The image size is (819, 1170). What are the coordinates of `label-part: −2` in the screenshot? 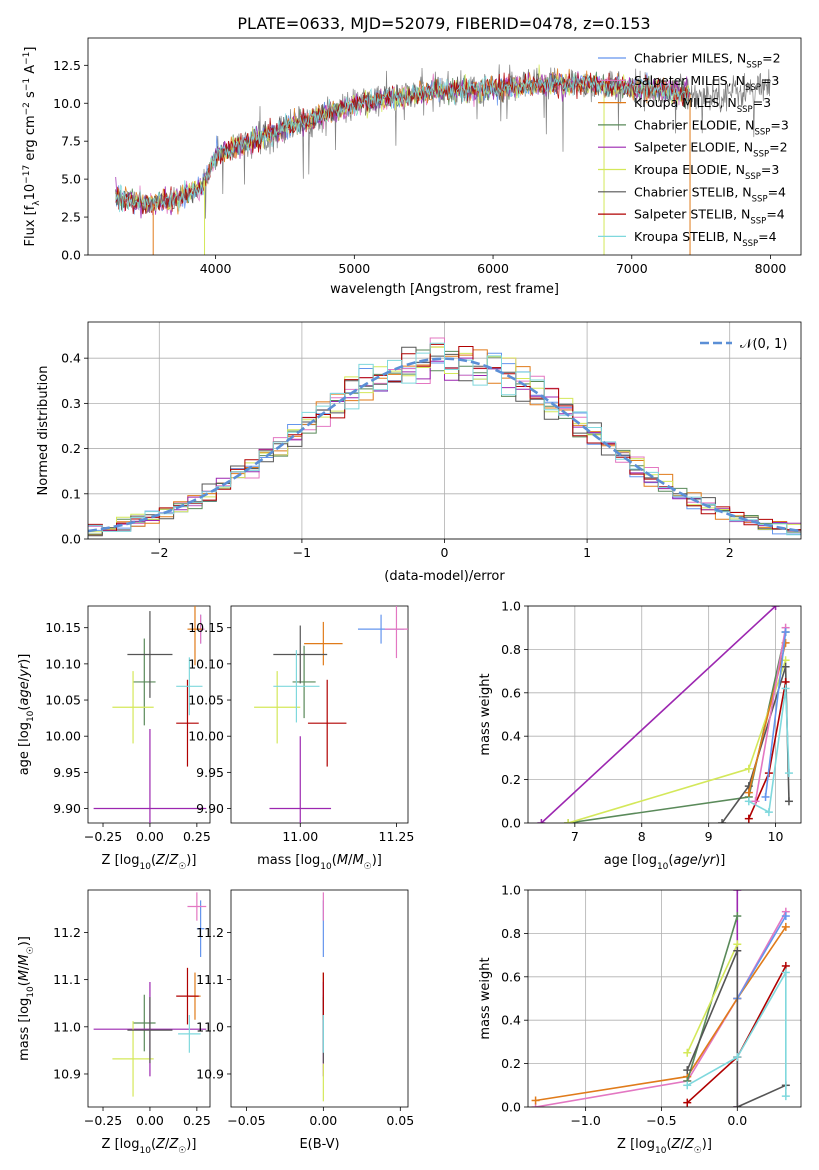 It's located at (27, 108).